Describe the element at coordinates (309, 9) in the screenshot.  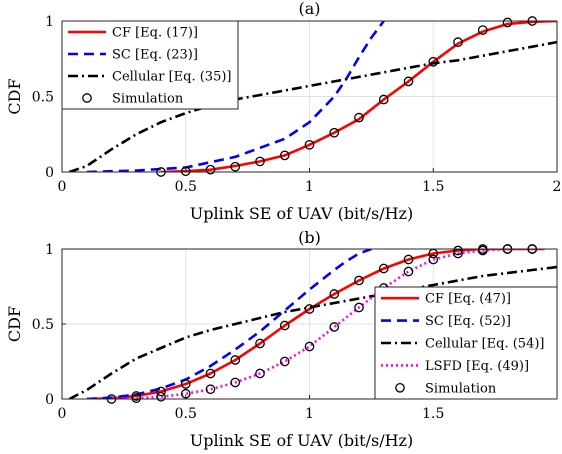
I see `panel-title: (a)` at that location.